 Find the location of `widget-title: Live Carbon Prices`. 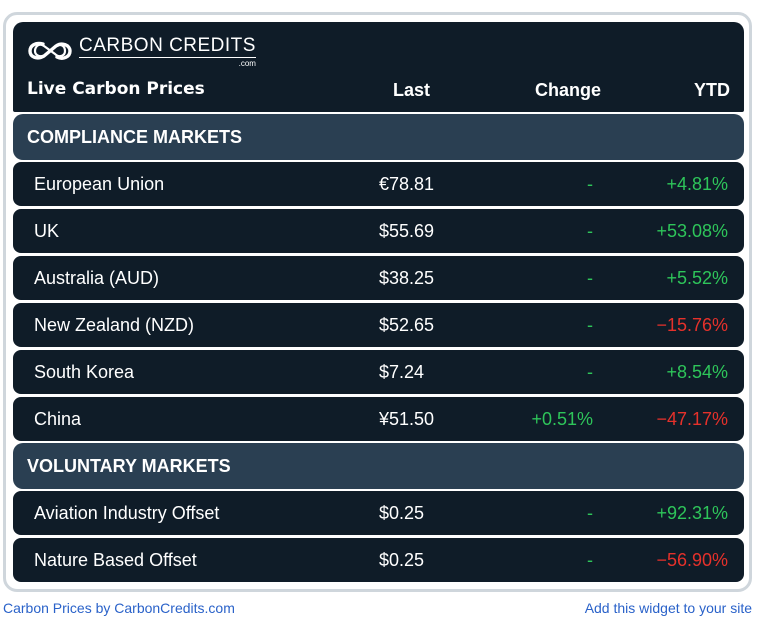

widget-title: Live Carbon Prices is located at coordinates (116, 89).